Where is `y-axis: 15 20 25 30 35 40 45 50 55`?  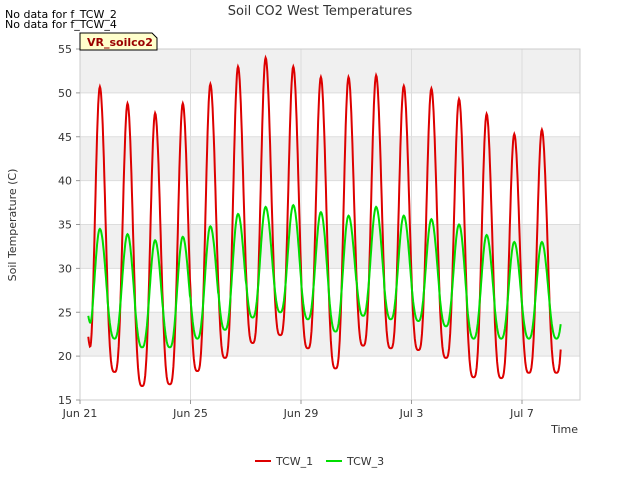
y-axis: 15 20 25 30 35 40 45 50 55 is located at coordinates (69, 225).